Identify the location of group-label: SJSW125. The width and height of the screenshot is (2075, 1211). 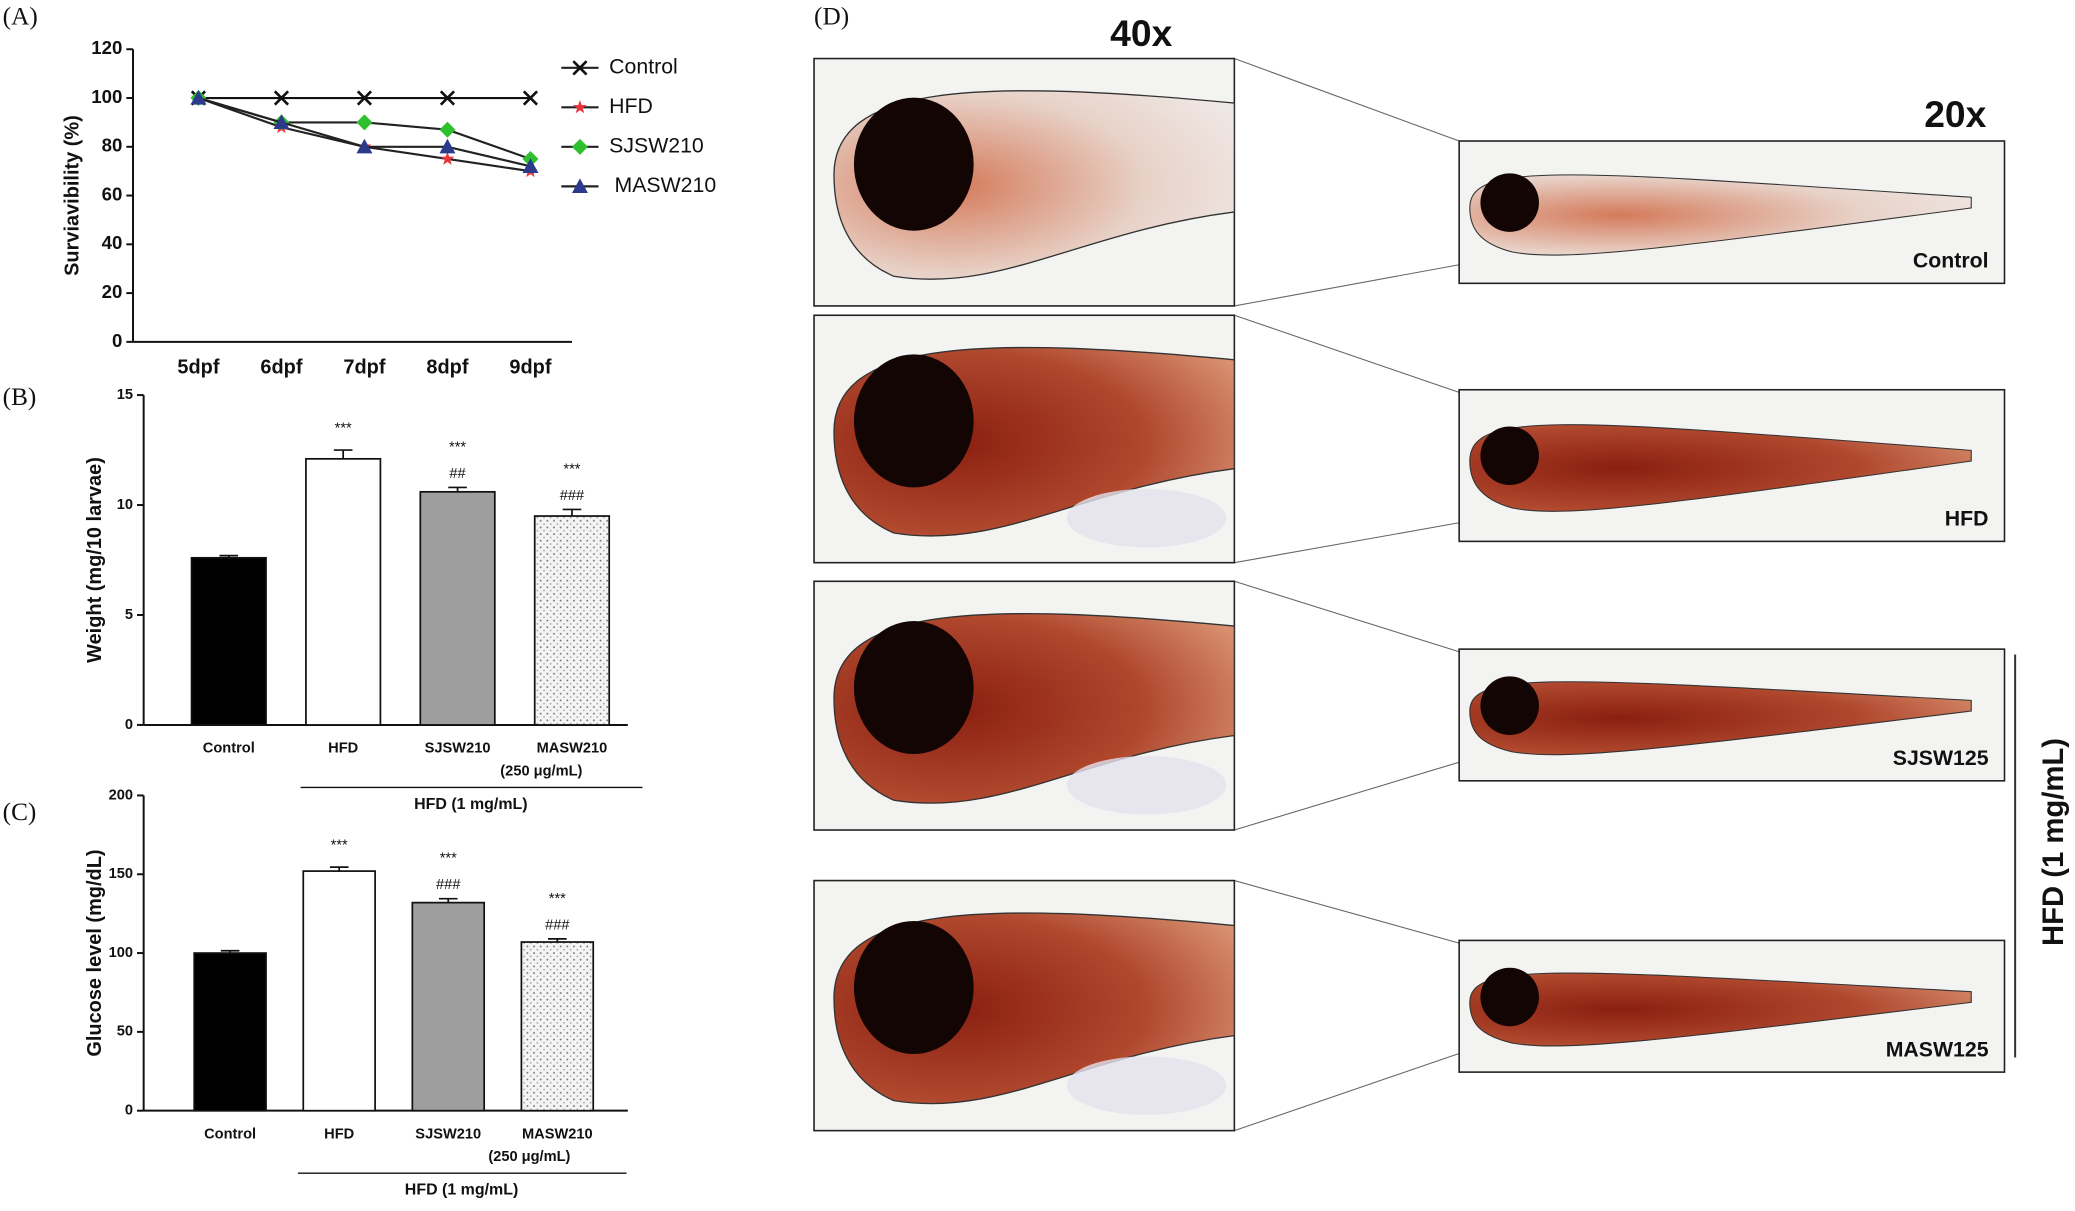
(1941, 758).